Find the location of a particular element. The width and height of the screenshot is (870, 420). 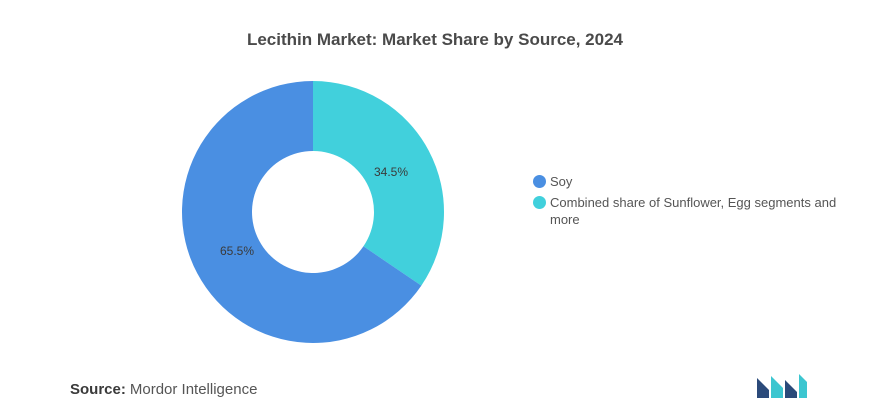

legend-item-soy: Soy is located at coordinates (688, 181).